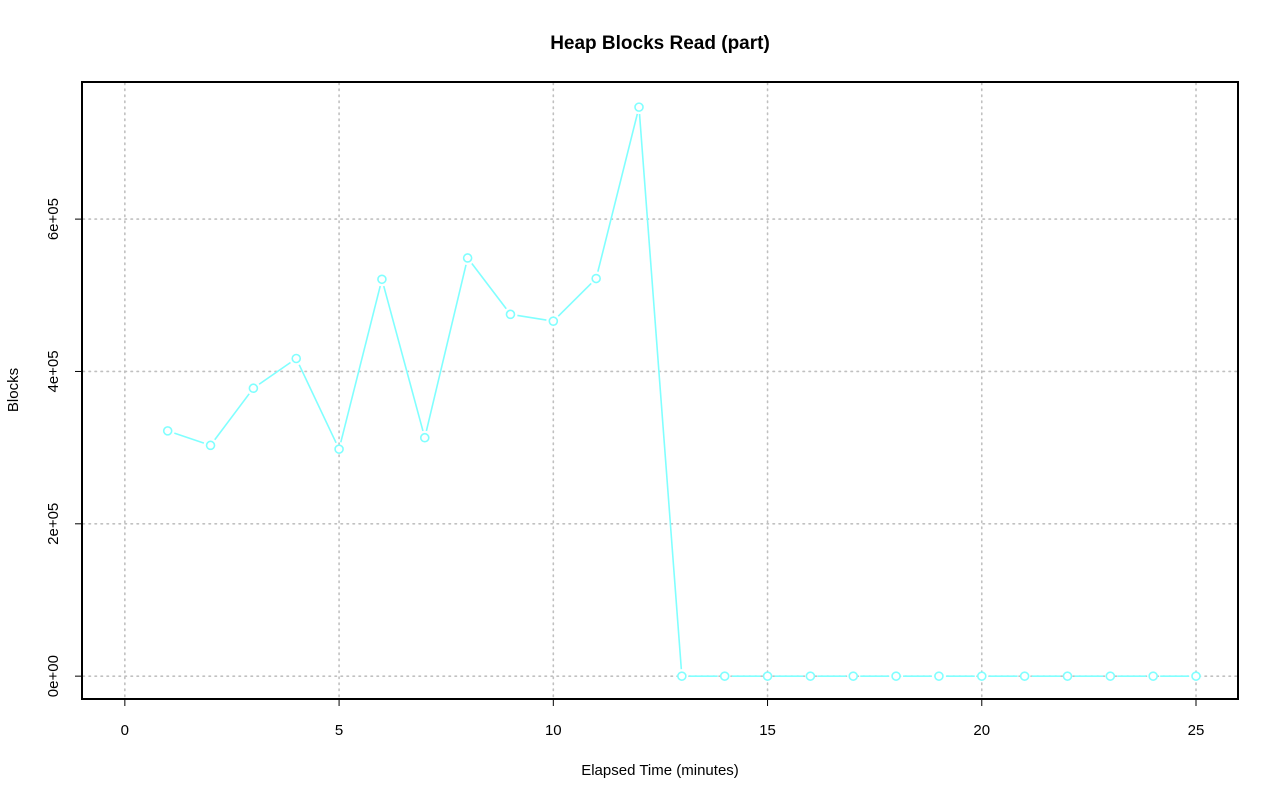  I want to click on x-tick-label: 20, so click(981, 730).